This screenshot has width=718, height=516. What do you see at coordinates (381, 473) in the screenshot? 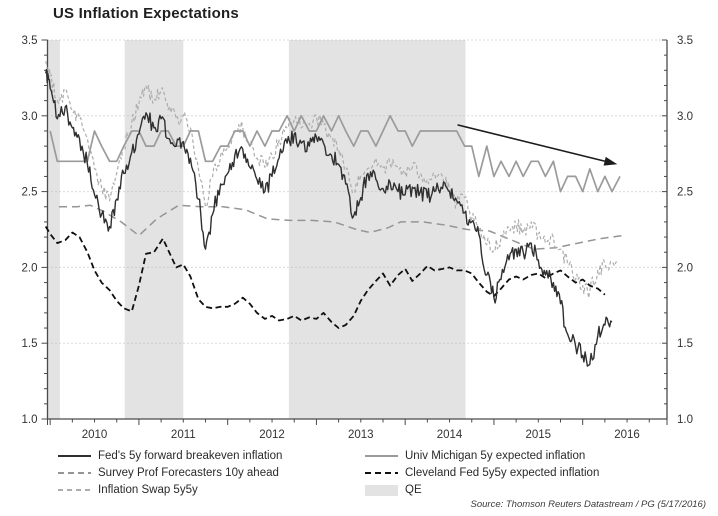
I see `cleveland-line-swatch-icon` at bounding box center [381, 473].